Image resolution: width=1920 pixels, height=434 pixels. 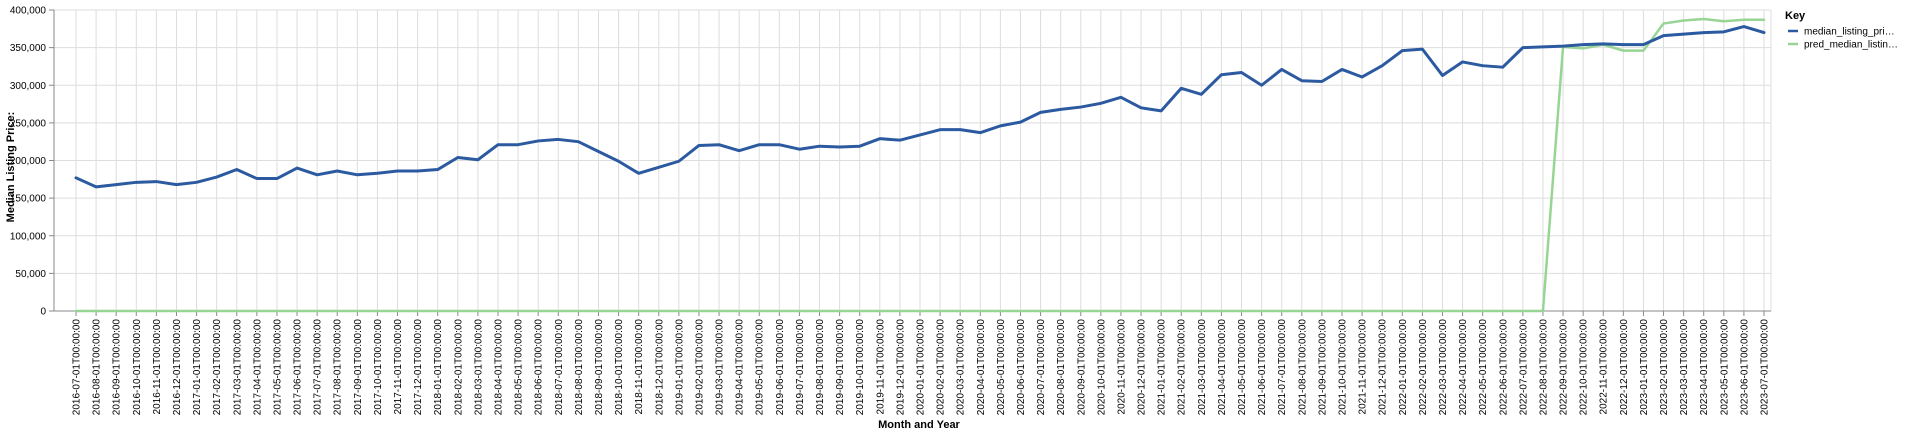 I want to click on x-tick-label: 2020-04-01T00:00:00, so click(x=981, y=367).